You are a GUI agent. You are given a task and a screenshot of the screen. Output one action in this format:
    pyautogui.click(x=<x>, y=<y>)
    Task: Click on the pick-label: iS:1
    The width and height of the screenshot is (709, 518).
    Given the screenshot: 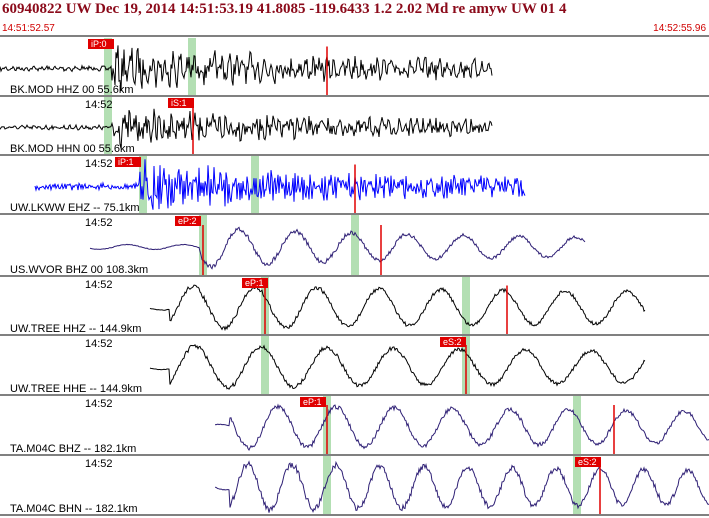 What is the action you would take?
    pyautogui.click(x=179, y=103)
    